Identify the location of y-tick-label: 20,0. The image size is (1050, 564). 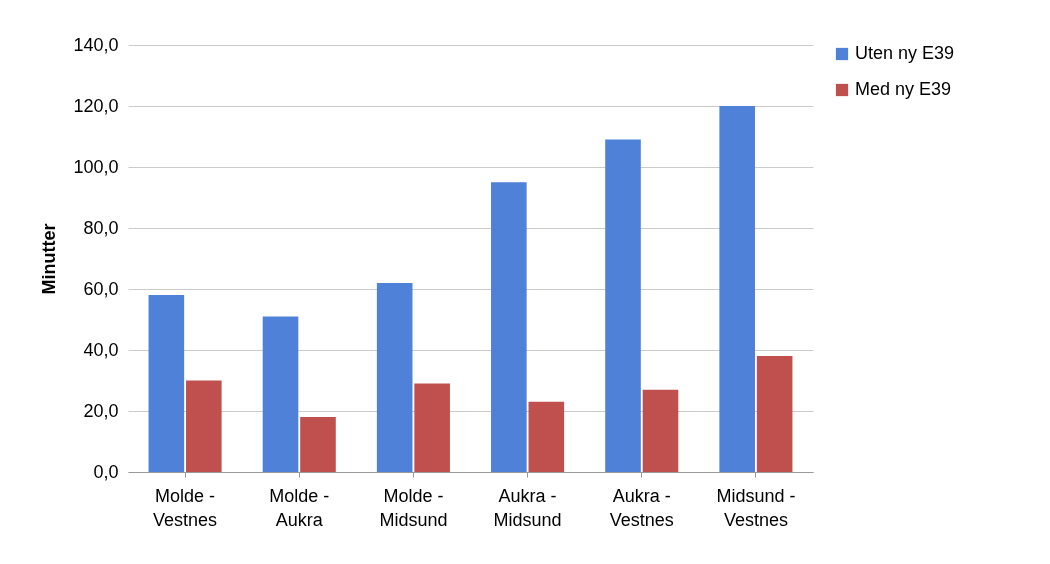
(101, 410).